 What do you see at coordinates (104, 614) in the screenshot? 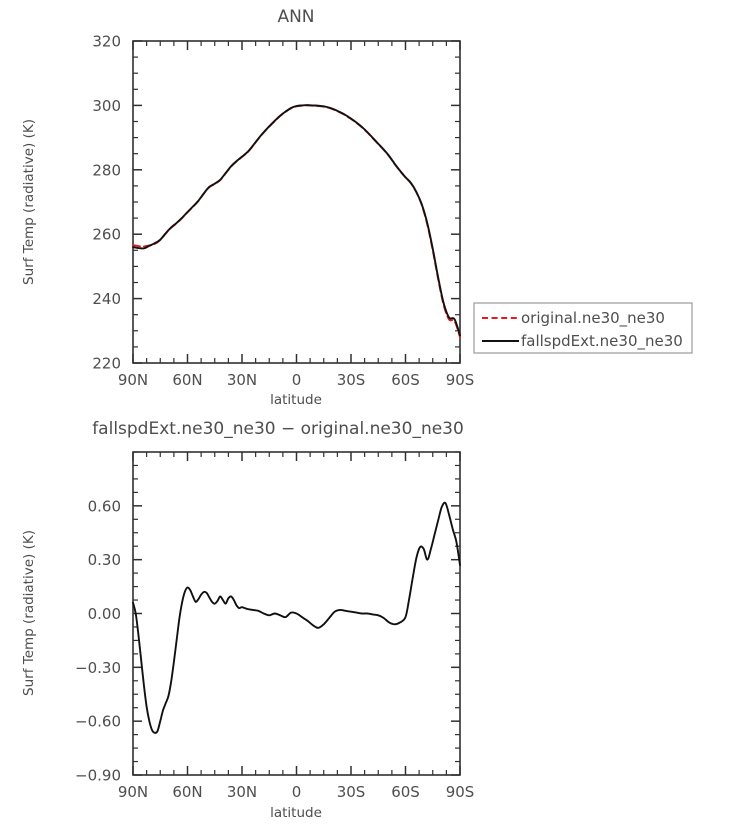
I see `y-tick-label: 0.00` at bounding box center [104, 614].